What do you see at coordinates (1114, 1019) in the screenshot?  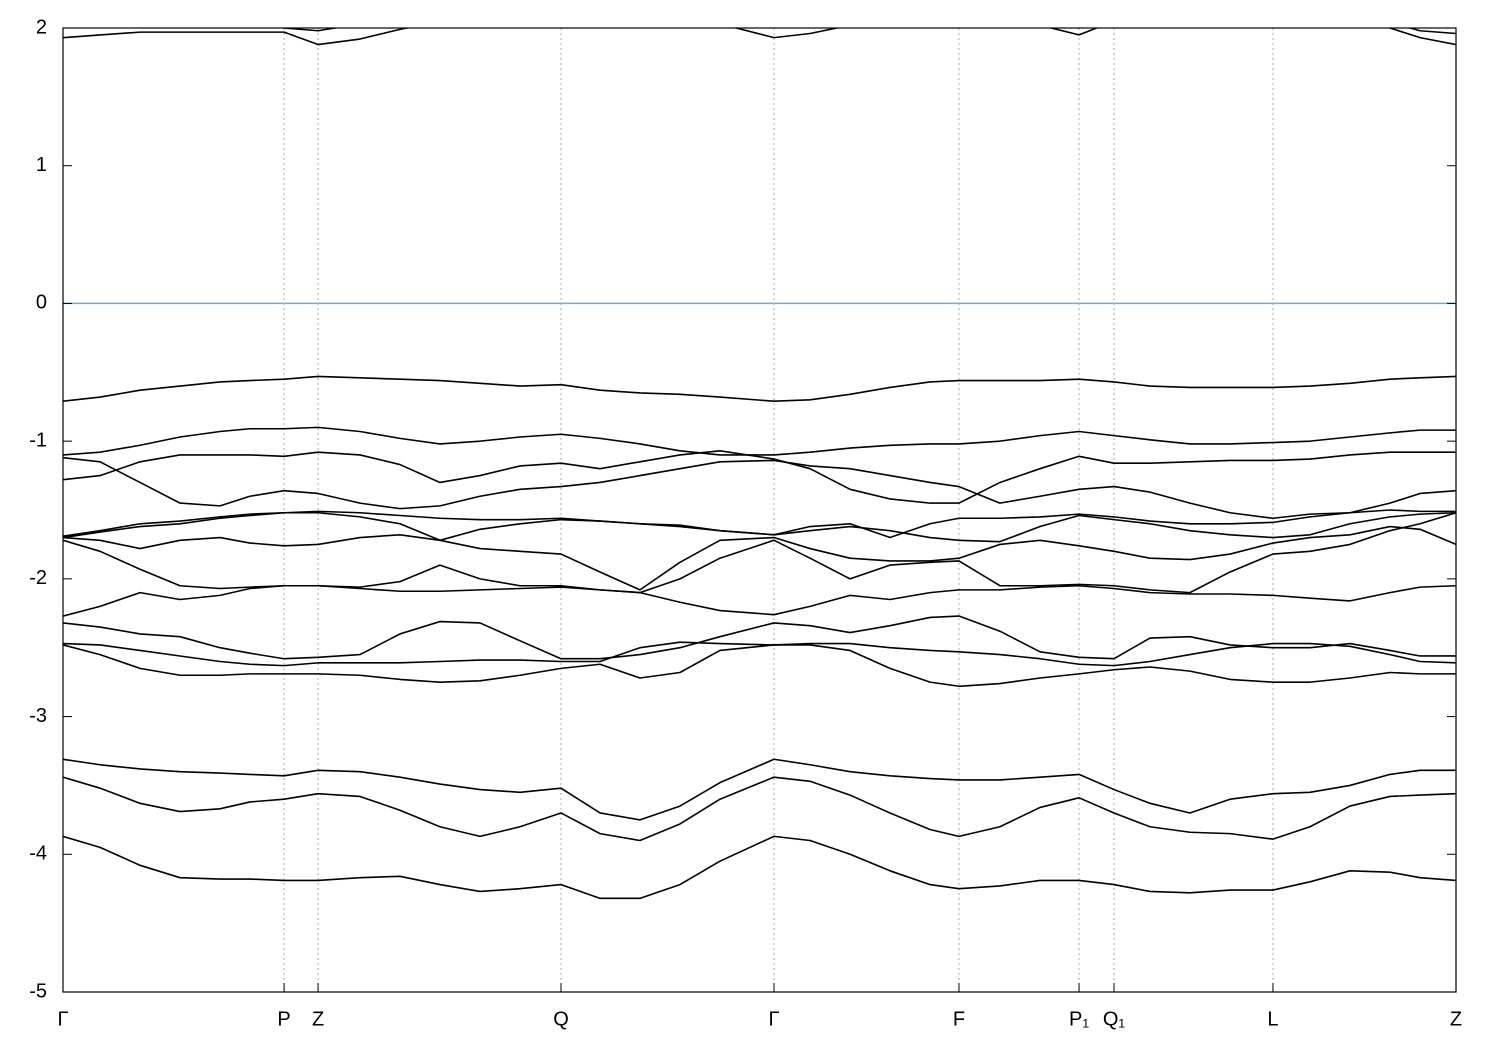 I see `x-tick-label: Q₁` at bounding box center [1114, 1019].